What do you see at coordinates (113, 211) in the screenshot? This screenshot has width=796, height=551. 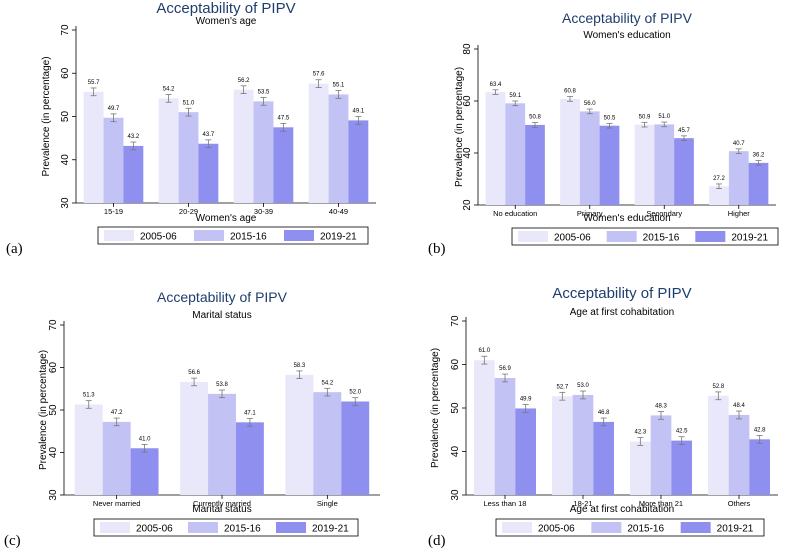 I see `x-tick-label: 15-19` at bounding box center [113, 211].